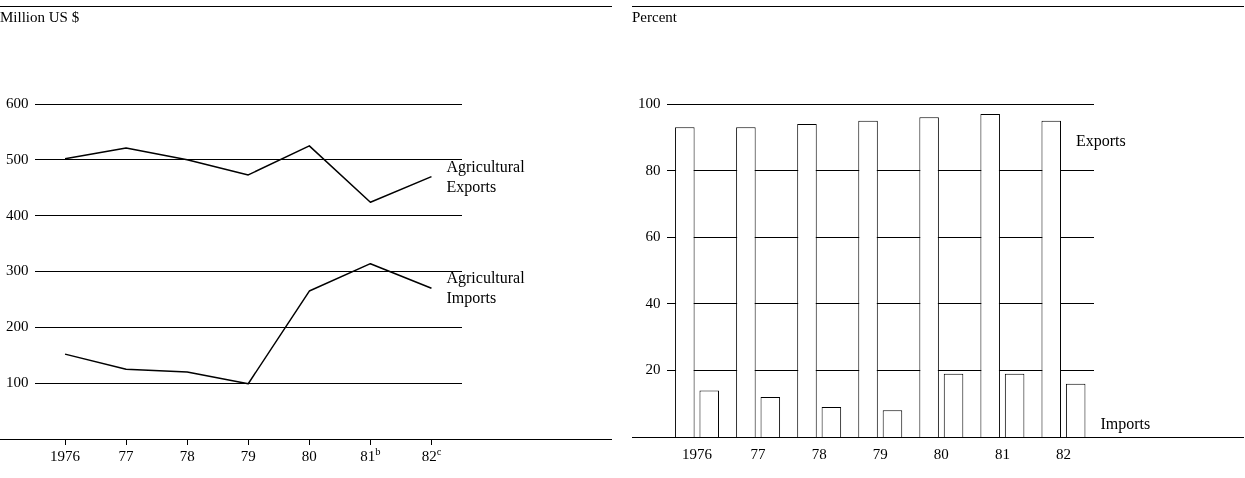  I want to click on y-tick-label: 80, so click(653, 169).